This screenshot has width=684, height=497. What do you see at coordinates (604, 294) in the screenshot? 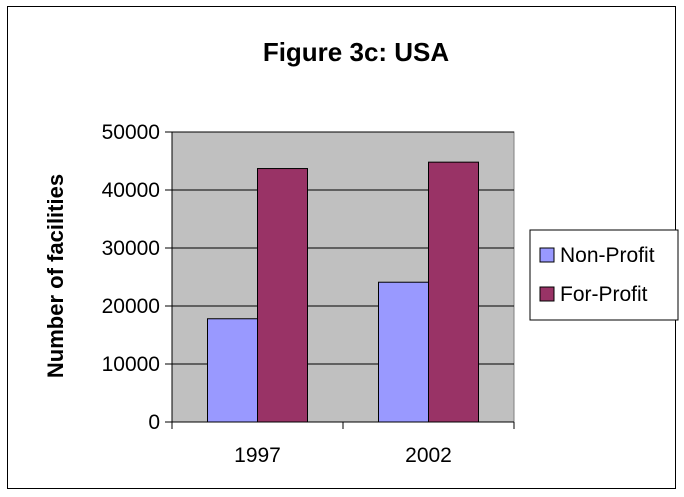
I see `legend-label: For-Profit` at bounding box center [604, 294].